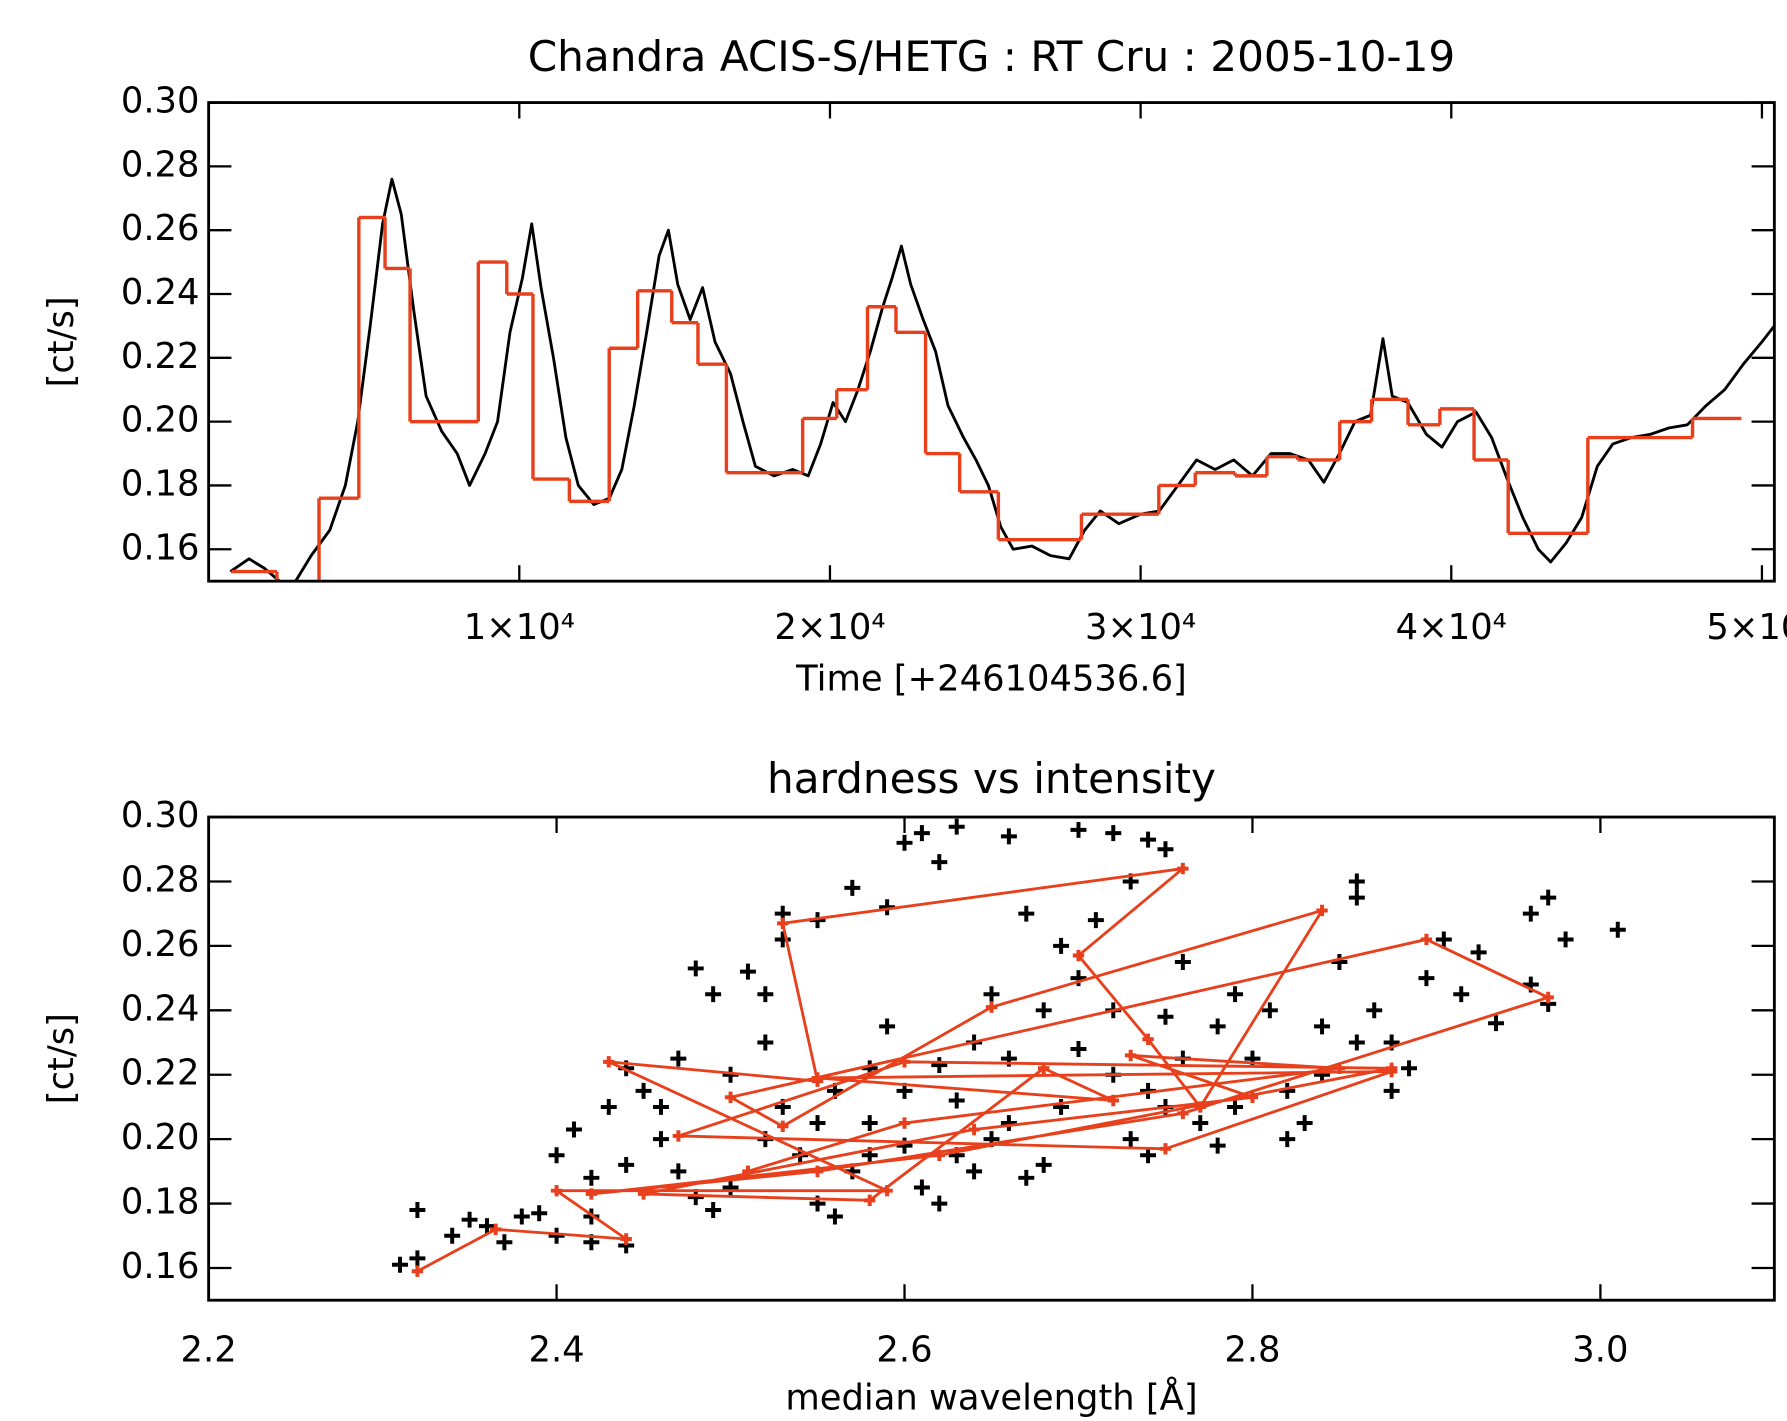 The width and height of the screenshot is (1787, 1421). I want to click on y-tick-label: 0.24, so click(160, 292).